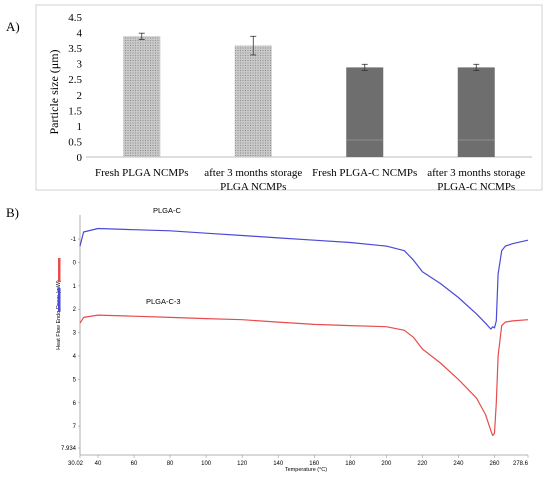  What do you see at coordinates (75, 80) in the screenshot?
I see `bar-y-tick-label: 2.5` at bounding box center [75, 80].